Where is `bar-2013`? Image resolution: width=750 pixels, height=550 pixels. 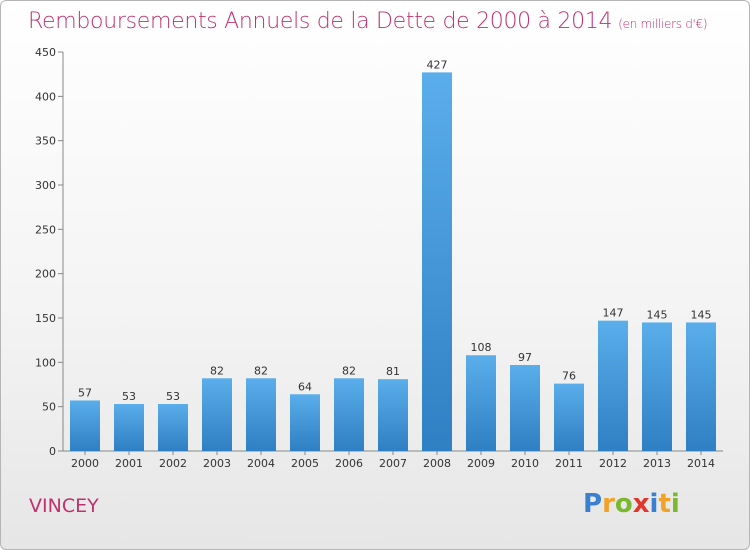
bar-2013 is located at coordinates (657, 386).